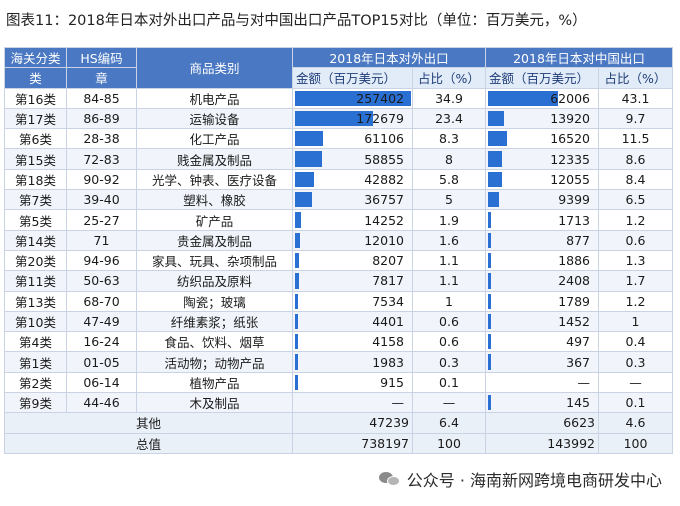 The width and height of the screenshot is (680, 506). What do you see at coordinates (384, 200) in the screenshot?
I see `amount-value: 36757` at bounding box center [384, 200].